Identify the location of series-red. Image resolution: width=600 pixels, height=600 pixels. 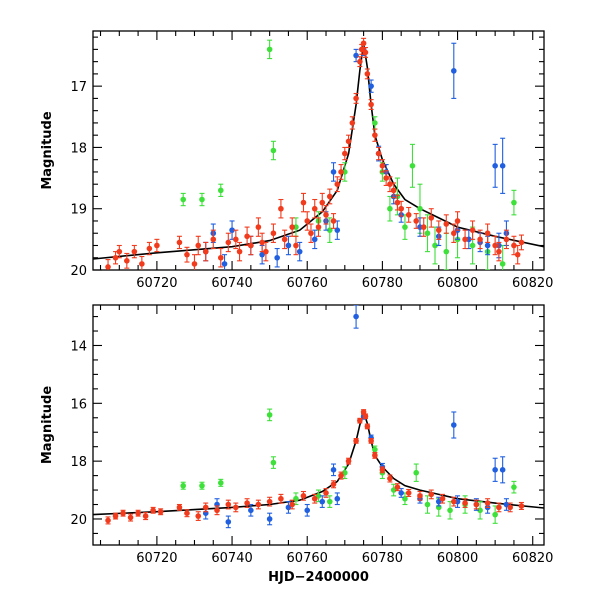
(315, 467).